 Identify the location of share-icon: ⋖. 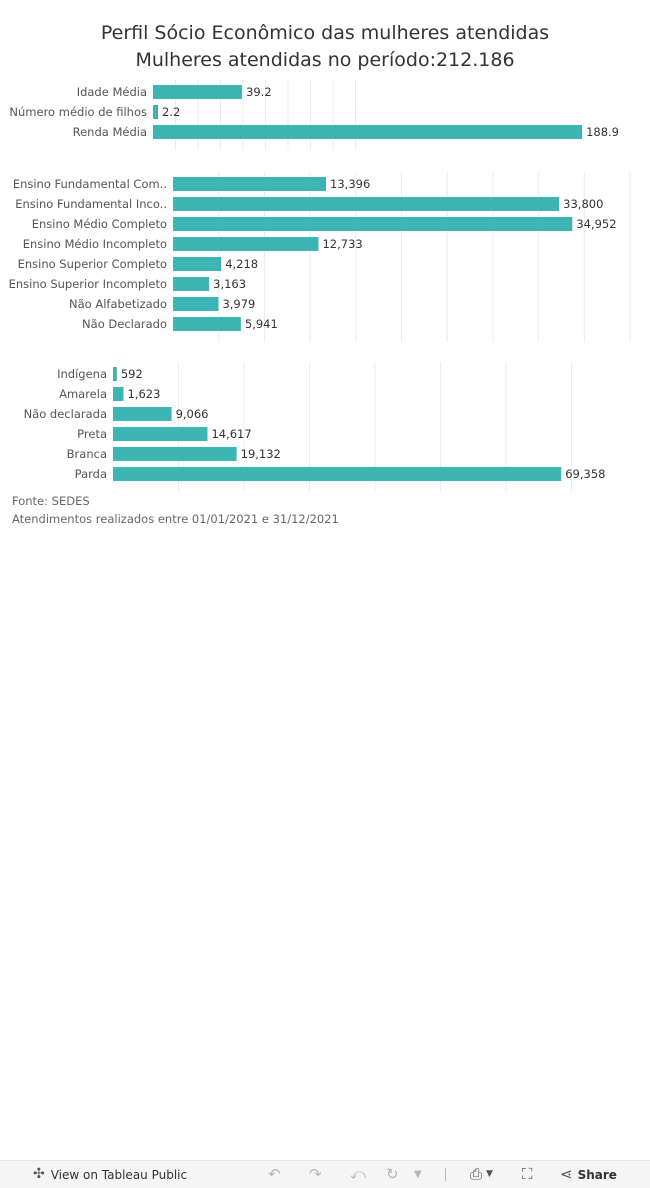
(566, 1174).